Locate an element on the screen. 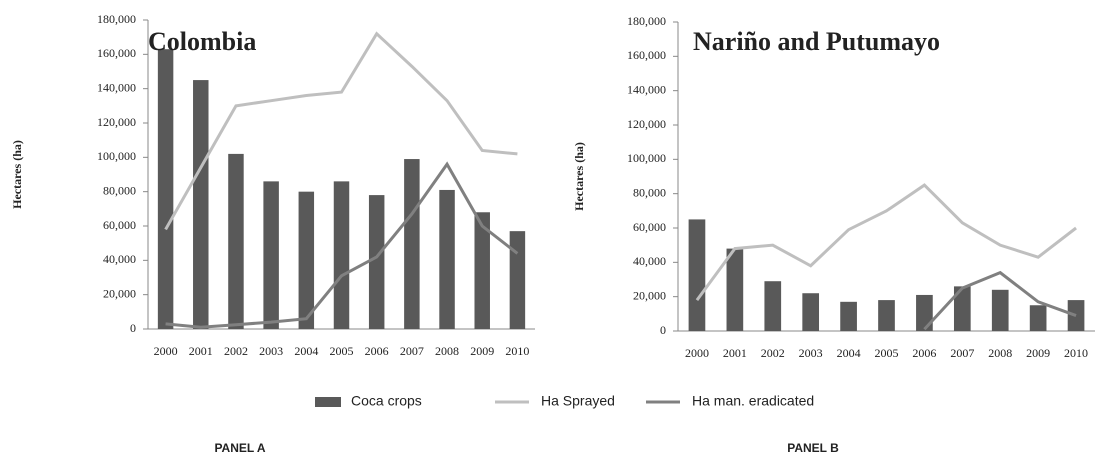 This screenshot has width=1099, height=456. chart-title: Colombia is located at coordinates (202, 41).